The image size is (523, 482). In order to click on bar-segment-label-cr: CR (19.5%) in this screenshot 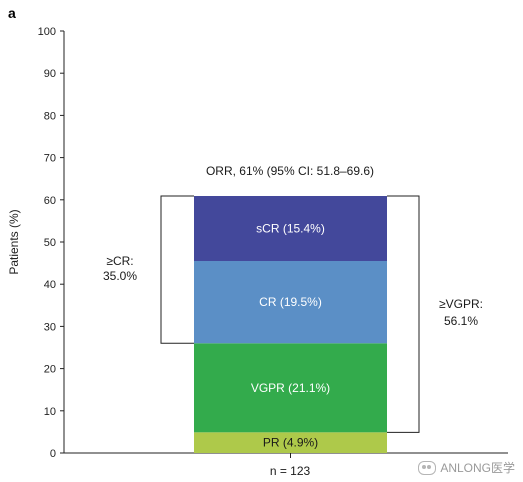, I will do `click(290, 302)`.